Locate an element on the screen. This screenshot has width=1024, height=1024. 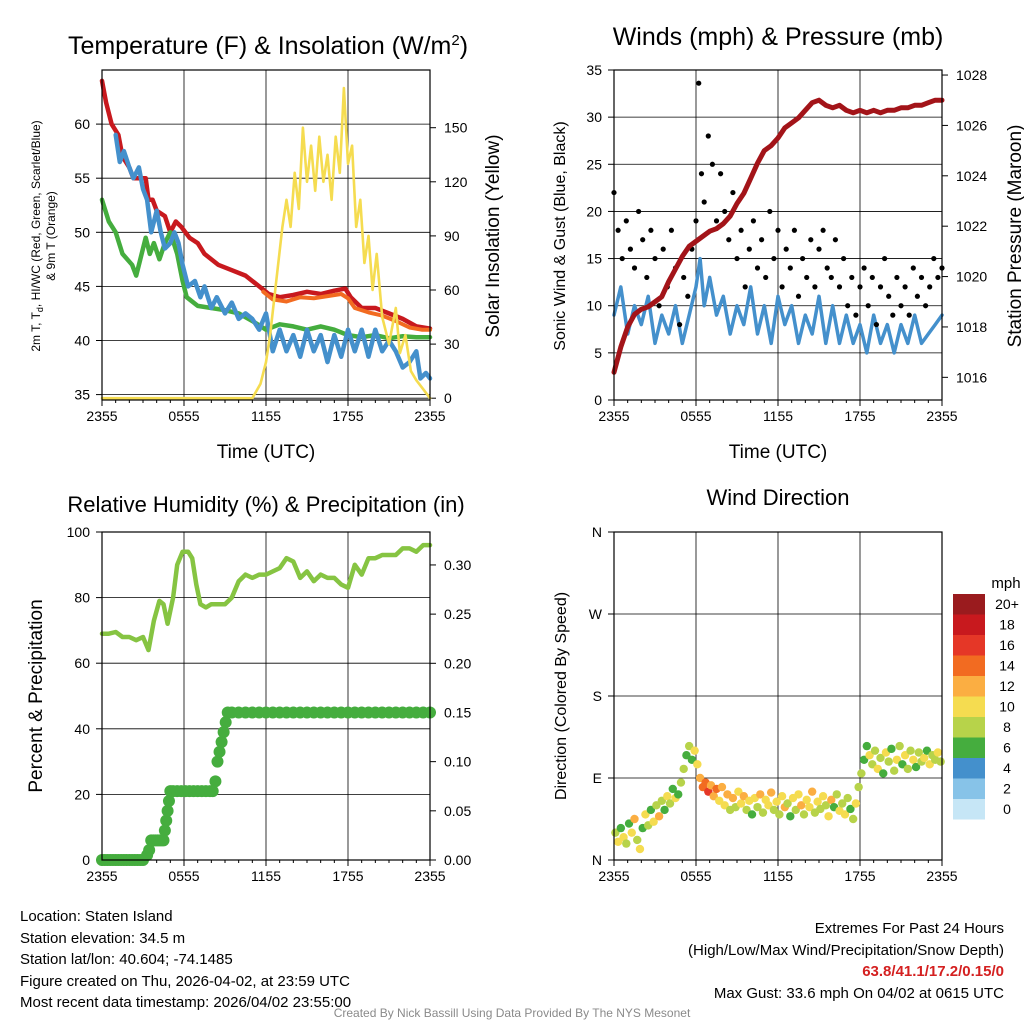
colorbar-label: 8 is located at coordinates (1007, 727).